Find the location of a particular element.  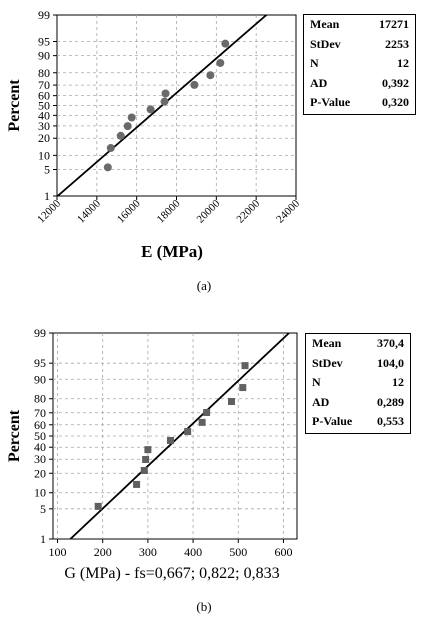

x-tick-label: 400 is located at coordinates (193, 552).